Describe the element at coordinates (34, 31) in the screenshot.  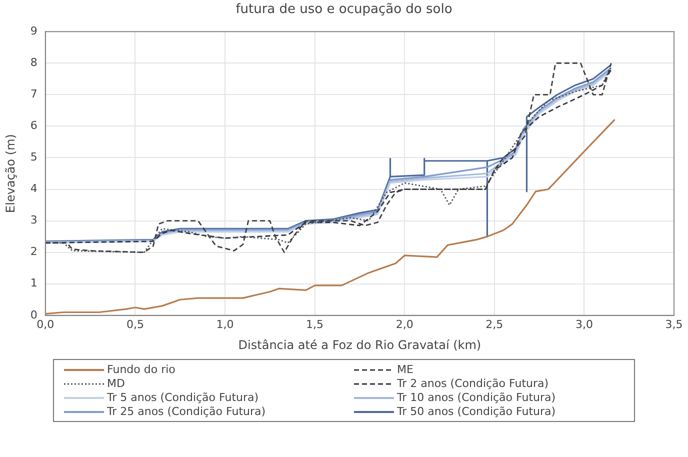
I see `y-tick-label: 9` at that location.